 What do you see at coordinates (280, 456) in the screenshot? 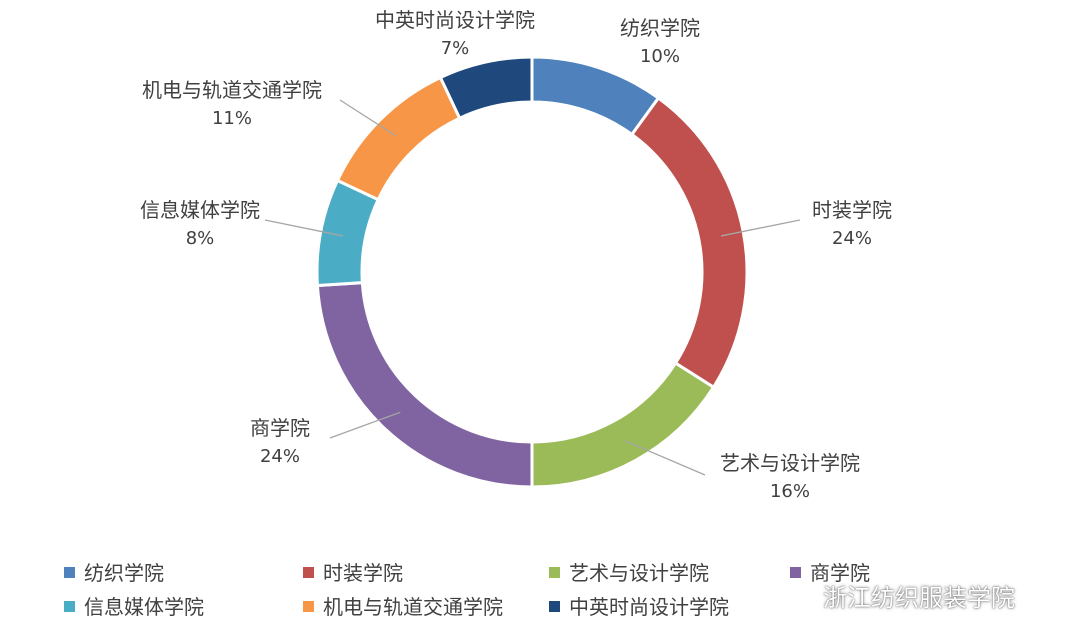
I see `slice-value-4: 24%` at bounding box center [280, 456].